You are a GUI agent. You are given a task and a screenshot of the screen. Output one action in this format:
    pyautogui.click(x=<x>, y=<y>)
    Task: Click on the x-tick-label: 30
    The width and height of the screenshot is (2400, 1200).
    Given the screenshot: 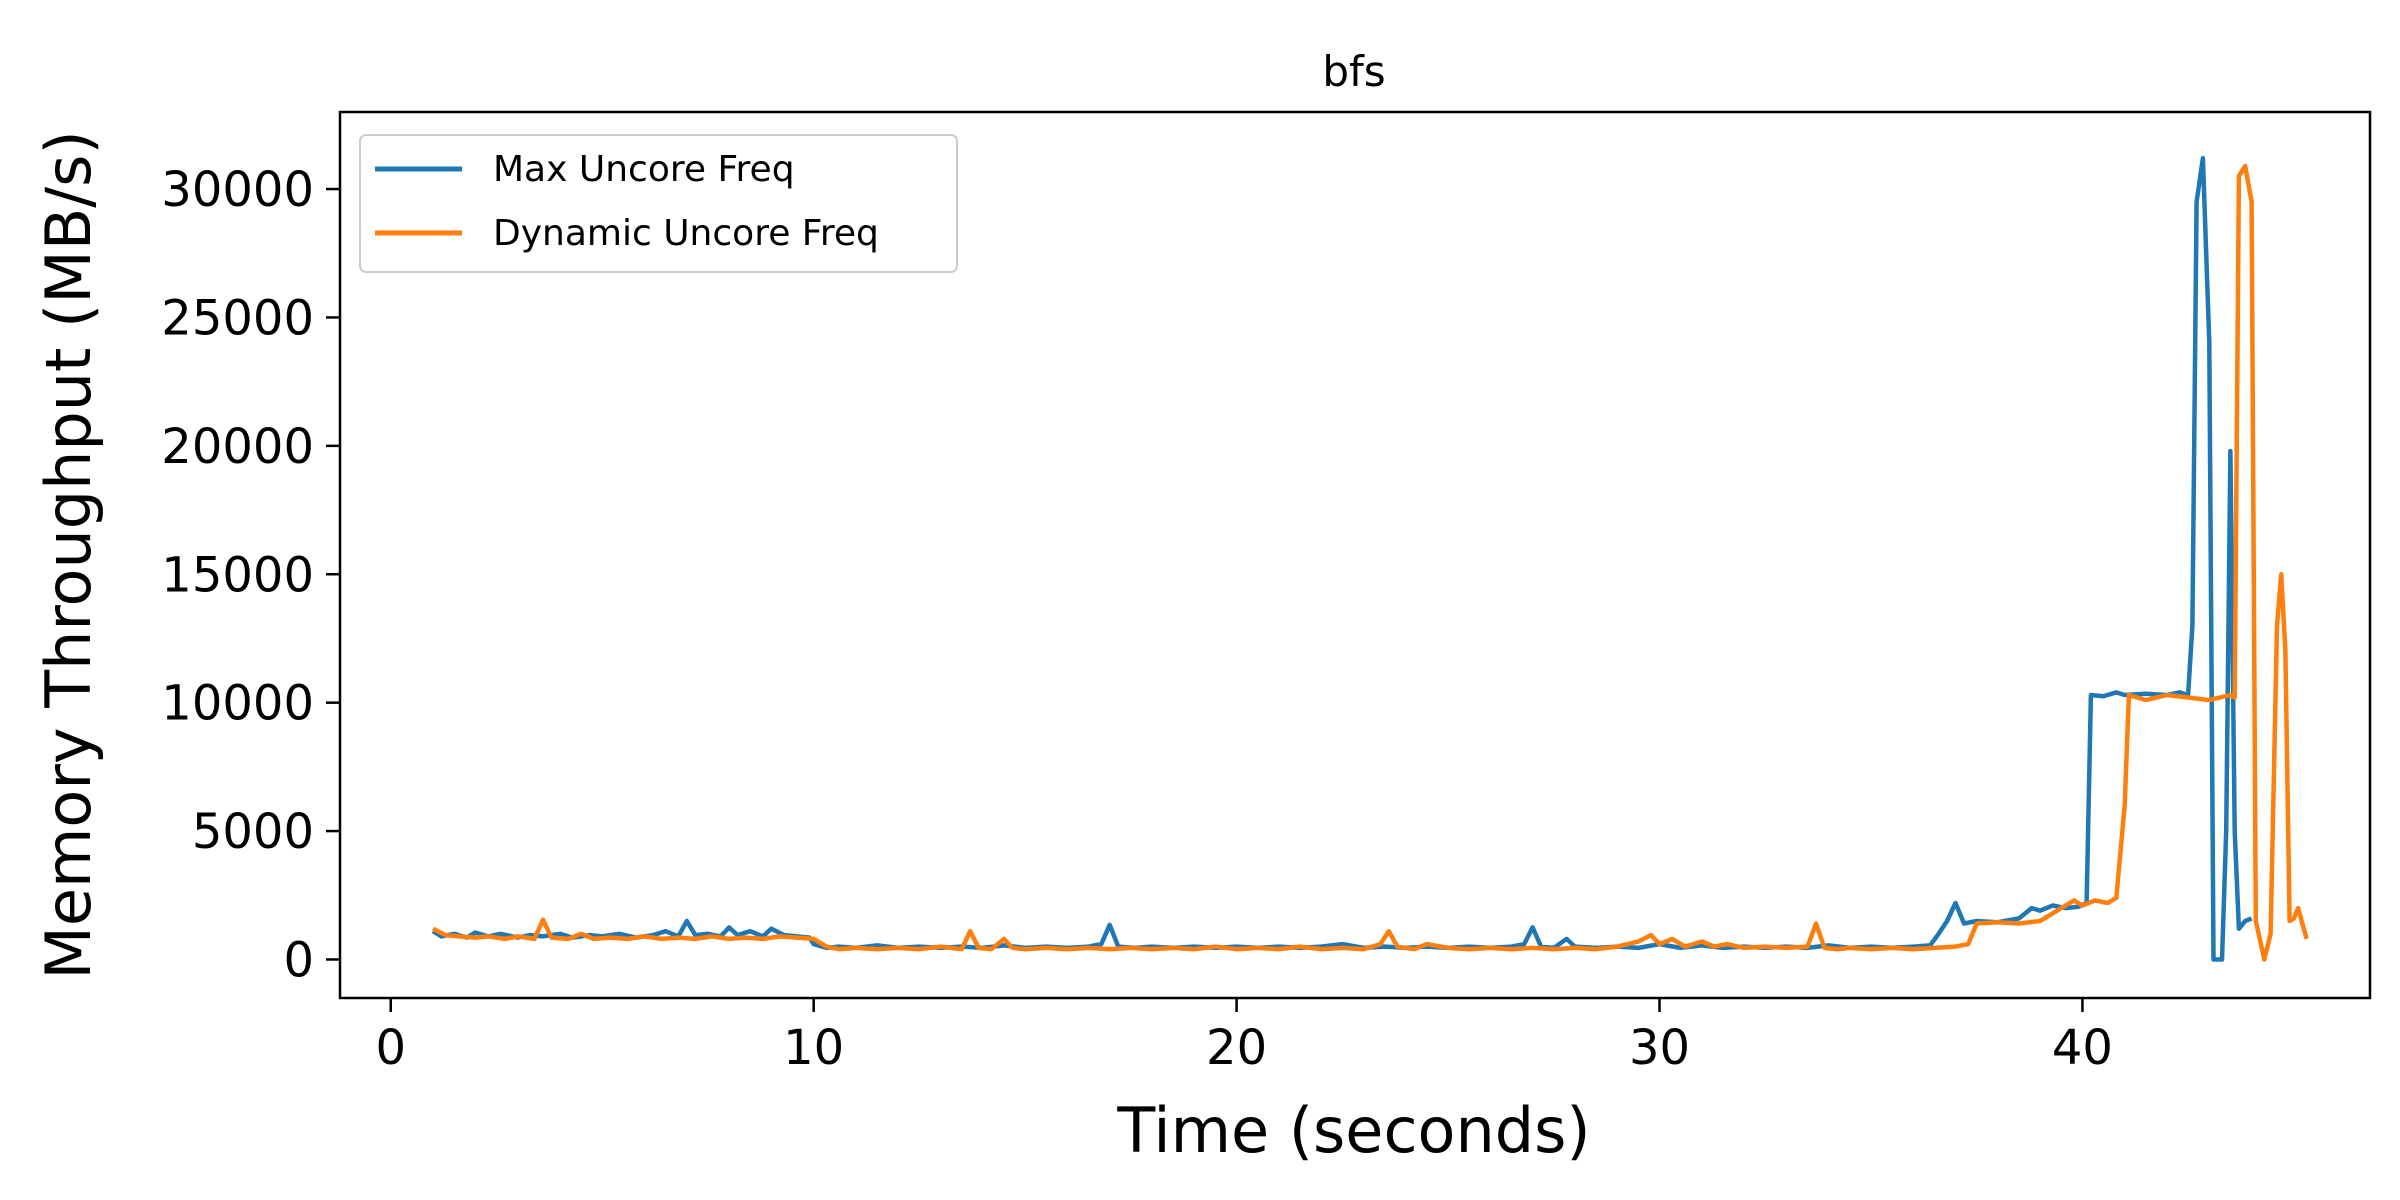 What is the action you would take?
    pyautogui.click(x=1659, y=1048)
    